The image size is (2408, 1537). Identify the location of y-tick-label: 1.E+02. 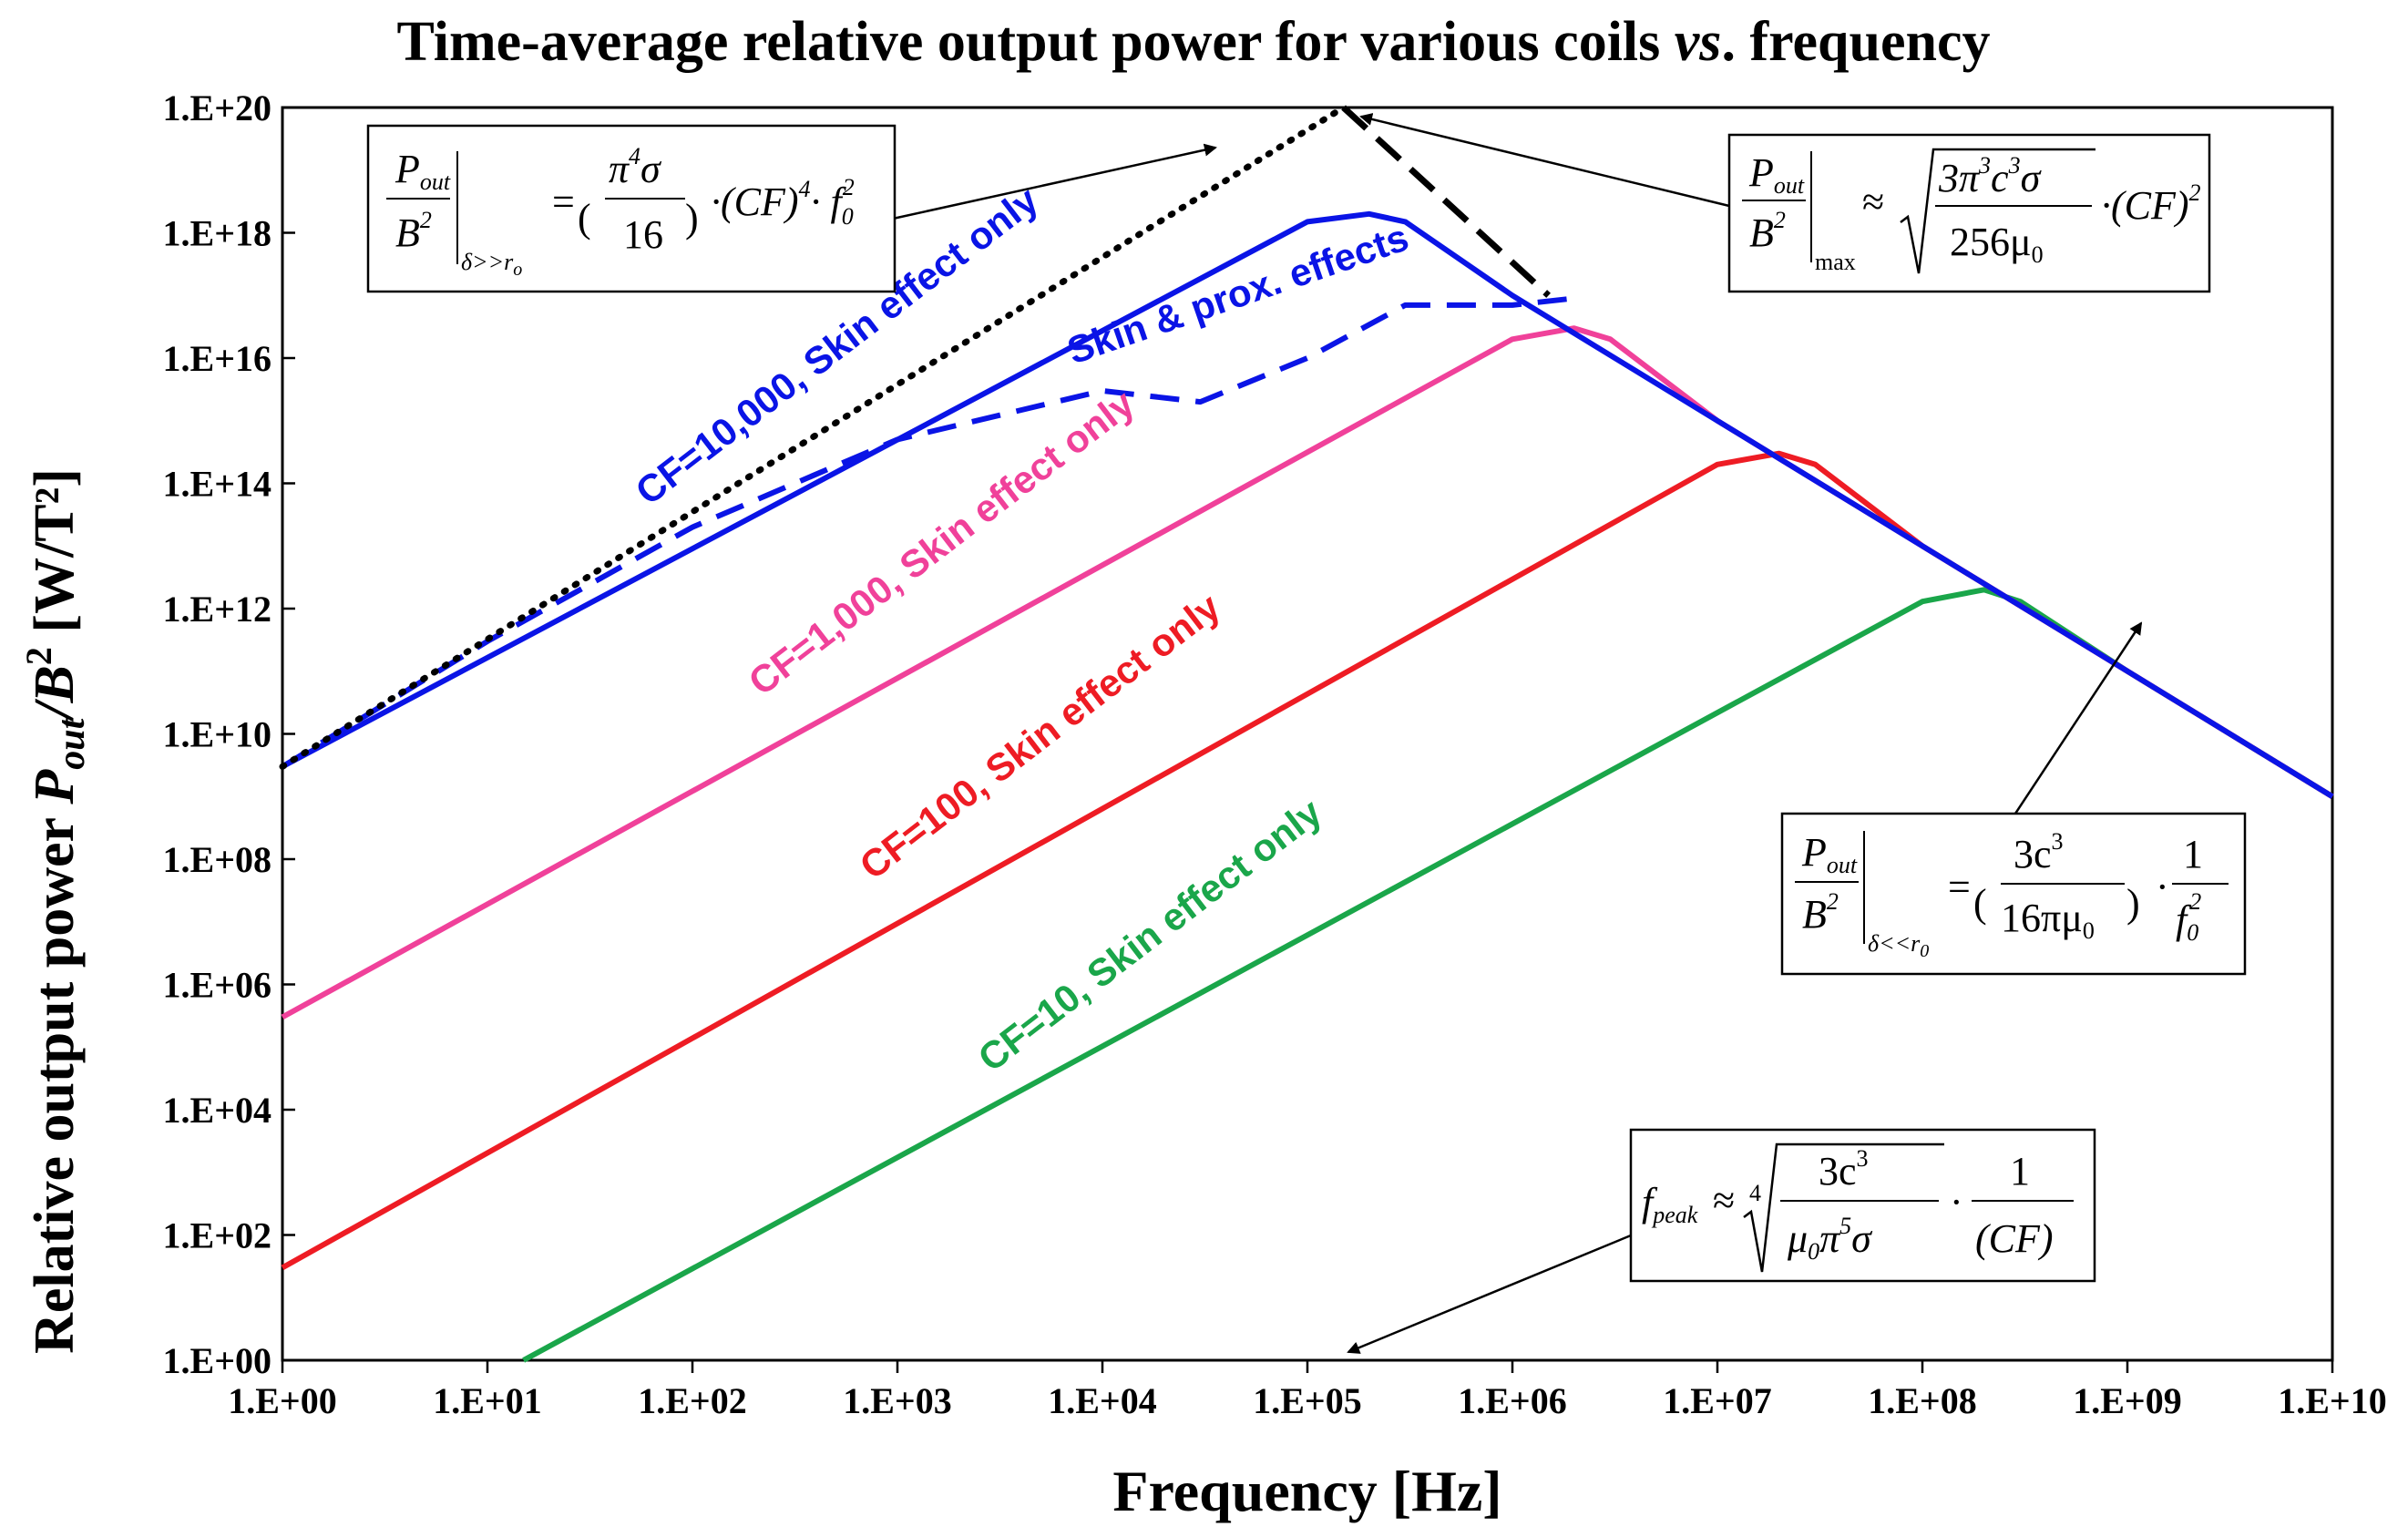
(217, 1235).